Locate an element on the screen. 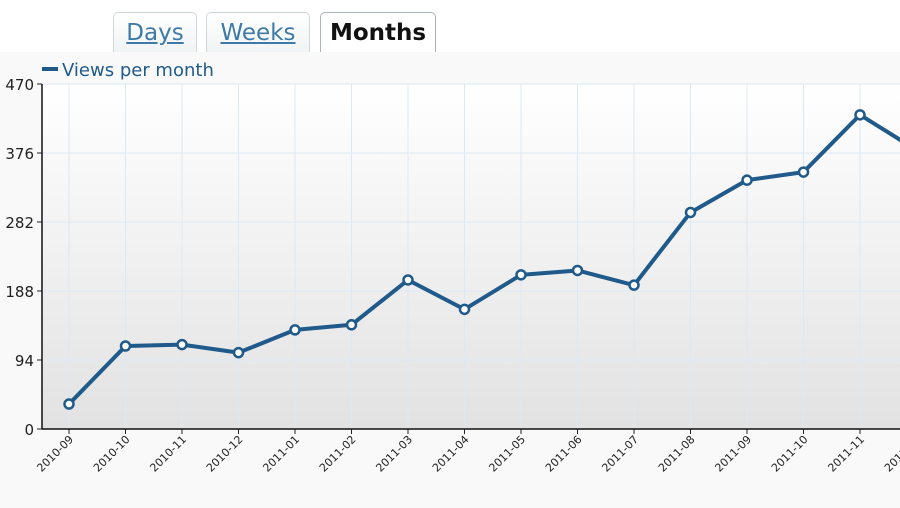 Image resolution: width=900 pixels, height=508 pixels. y-tick-label: 376 is located at coordinates (19, 154).